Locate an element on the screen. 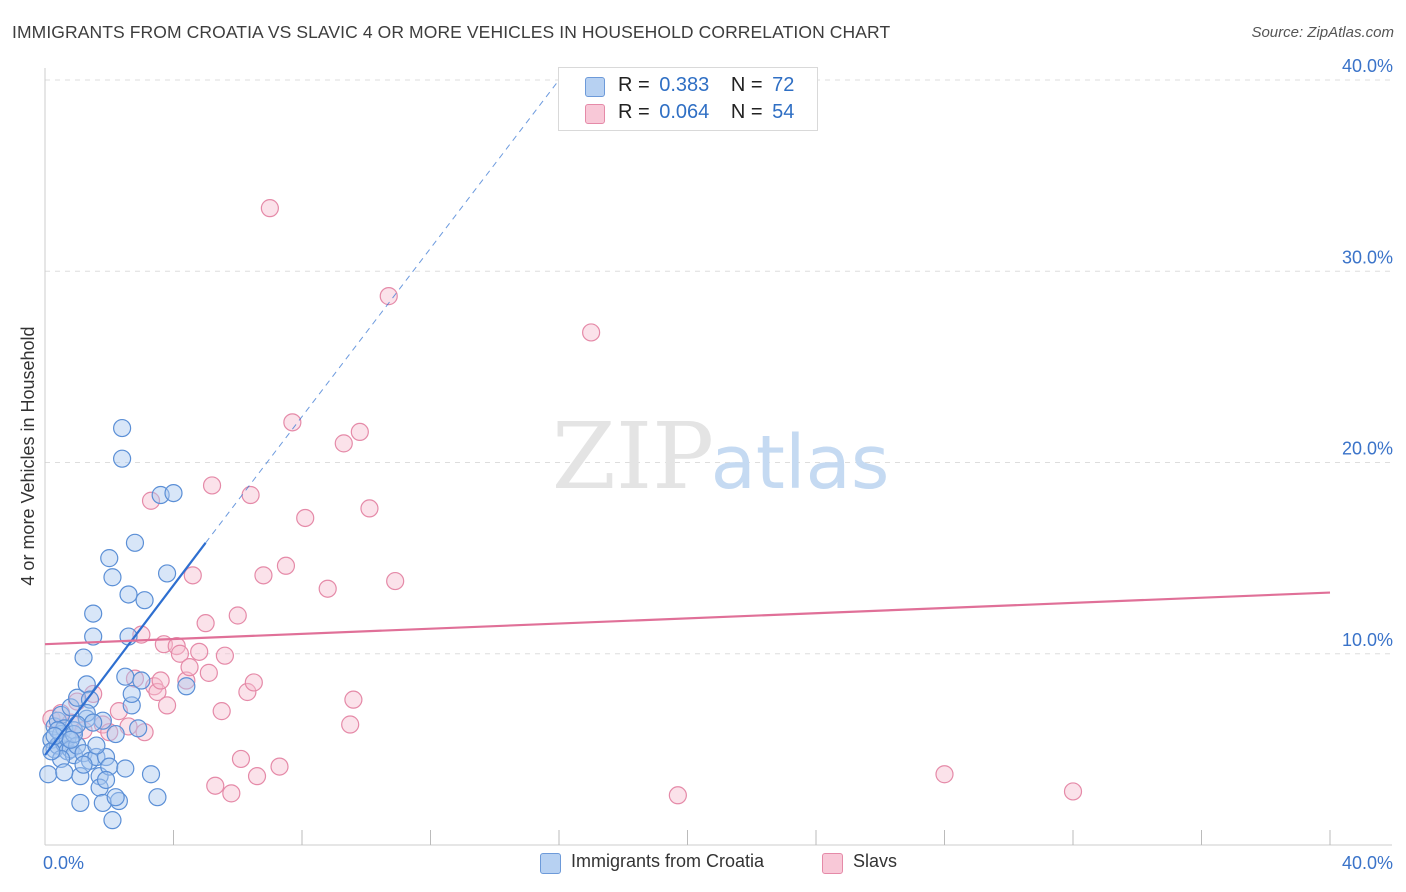 Image resolution: width=1406 pixels, height=892 pixels. y-tick-label: 30.0% is located at coordinates (1367, 257).